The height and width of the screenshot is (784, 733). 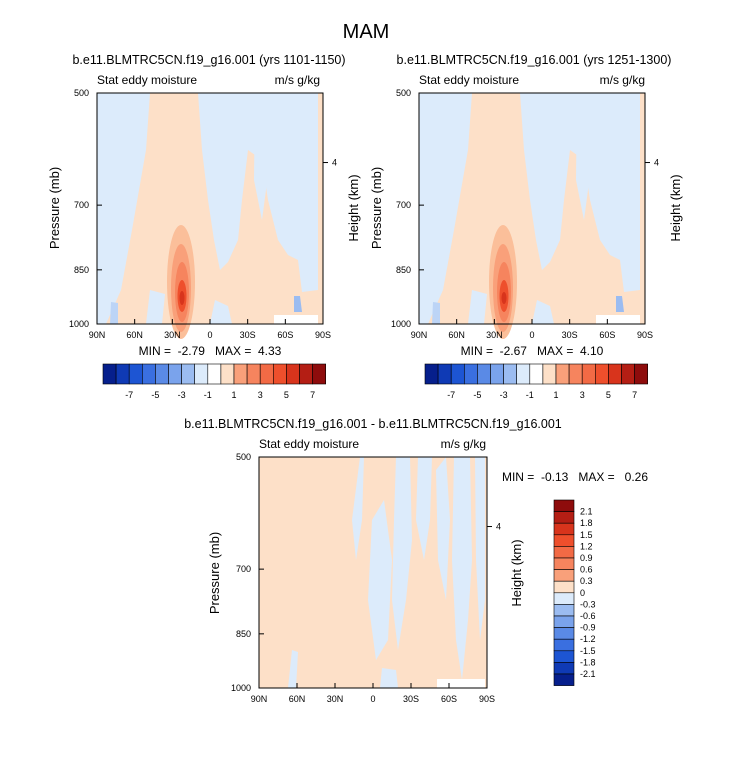 I want to click on panel-3-right-axis-title: Height (km), so click(x=516, y=572).